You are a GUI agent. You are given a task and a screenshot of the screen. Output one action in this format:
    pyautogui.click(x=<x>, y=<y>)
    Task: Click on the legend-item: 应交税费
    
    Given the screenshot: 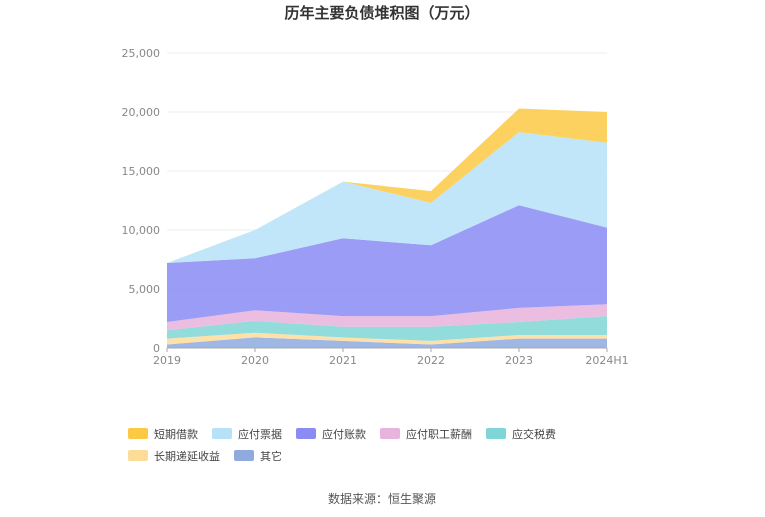 What is the action you would take?
    pyautogui.click(x=520, y=434)
    